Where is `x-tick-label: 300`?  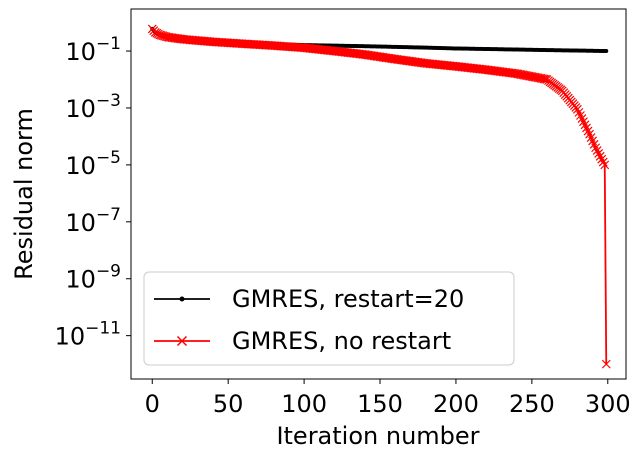
x-tick-label: 300 is located at coordinates (608, 404).